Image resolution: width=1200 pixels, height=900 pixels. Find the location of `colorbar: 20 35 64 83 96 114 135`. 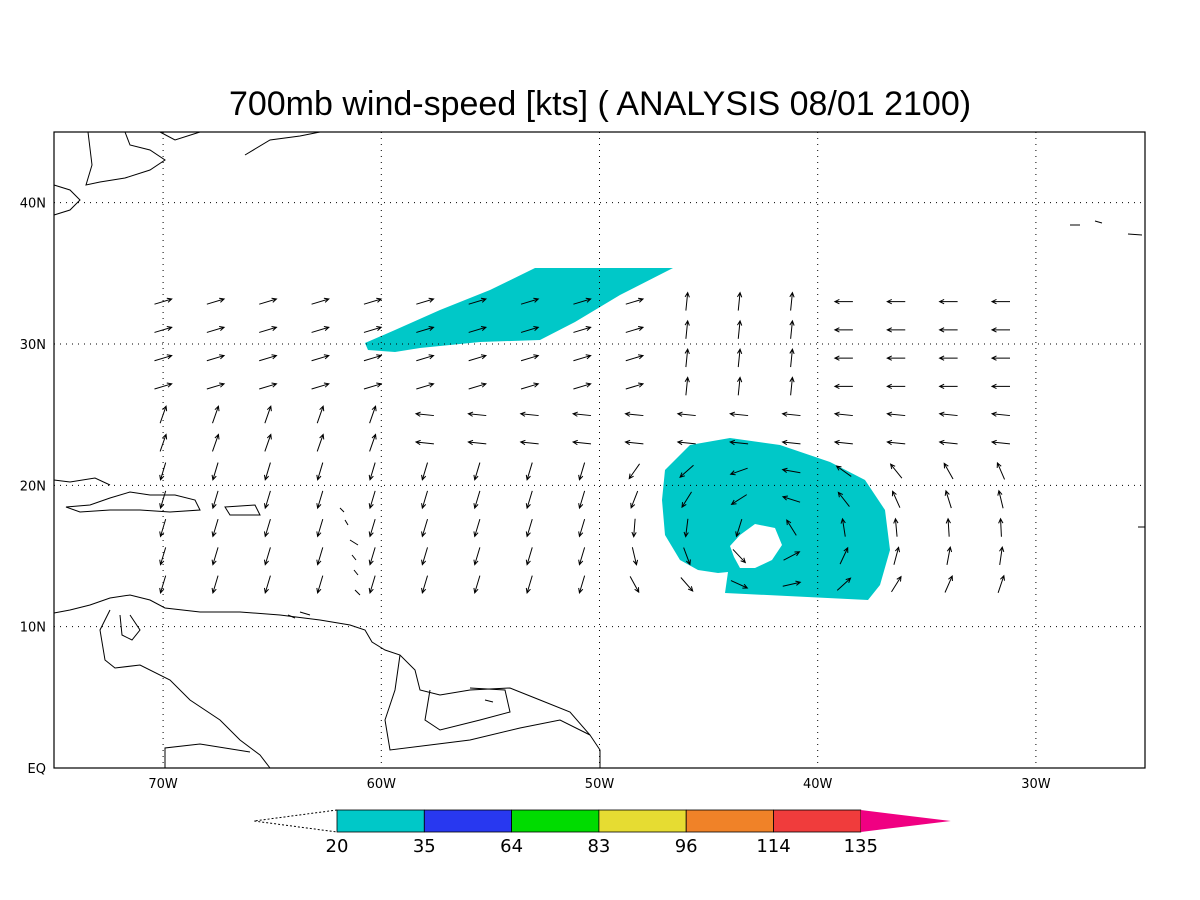

colorbar: 20 35 64 83 96 114 135 is located at coordinates (602, 833).